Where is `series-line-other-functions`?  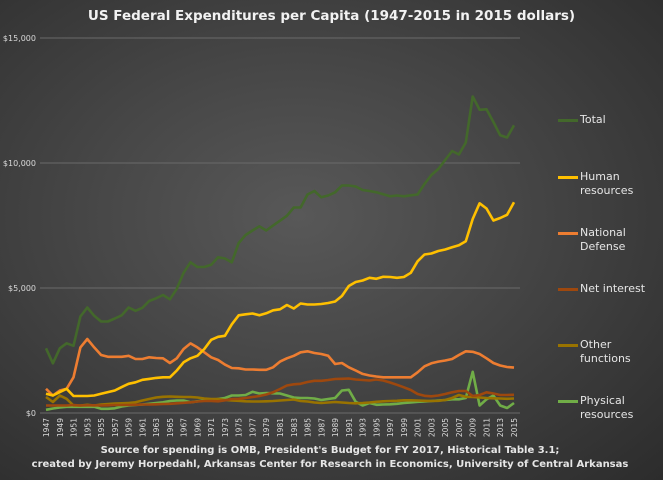
series-line-other-functions is located at coordinates (280, 400).